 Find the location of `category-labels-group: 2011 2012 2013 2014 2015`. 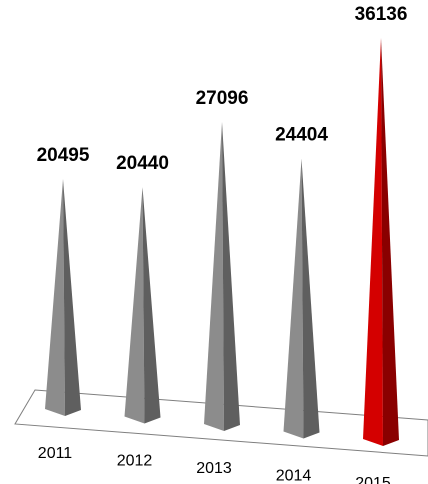

category-labels-group: 2011 2012 2013 2014 2015 is located at coordinates (214, 464).